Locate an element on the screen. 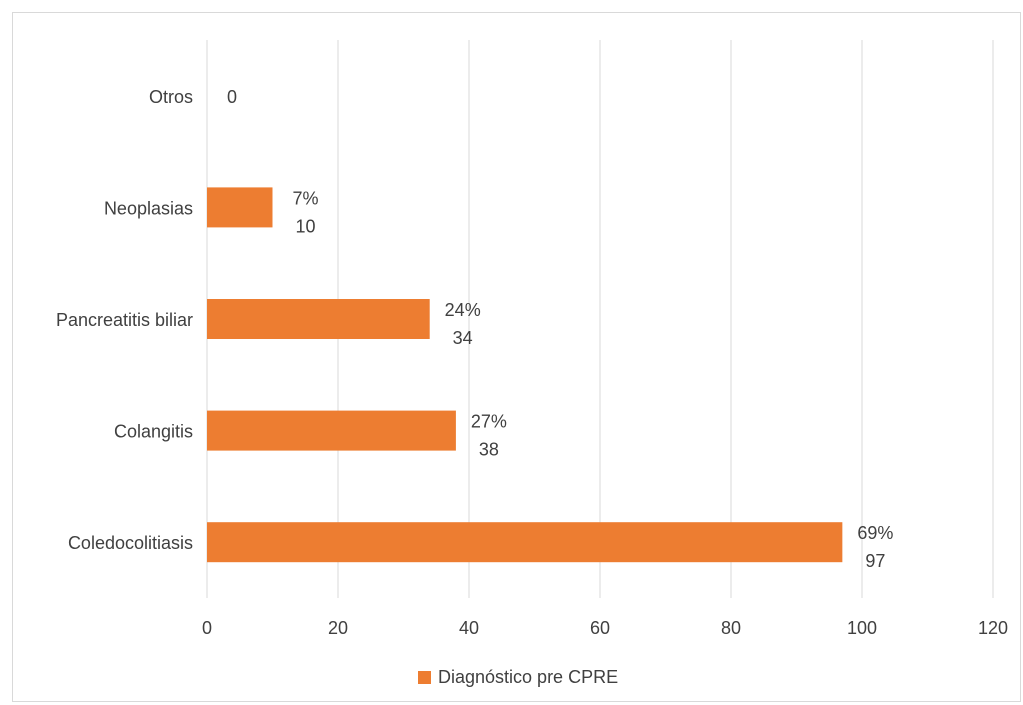 This screenshot has width=1023, height=705. x-tick-label: 80 is located at coordinates (731, 628).